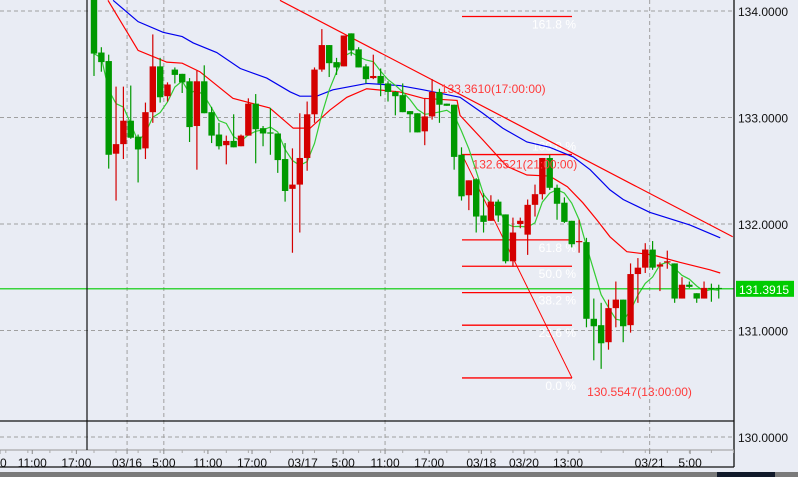 The height and width of the screenshot is (477, 798). Describe the element at coordinates (481, 463) in the screenshot. I see `x-tick-label: 03/18` at that location.